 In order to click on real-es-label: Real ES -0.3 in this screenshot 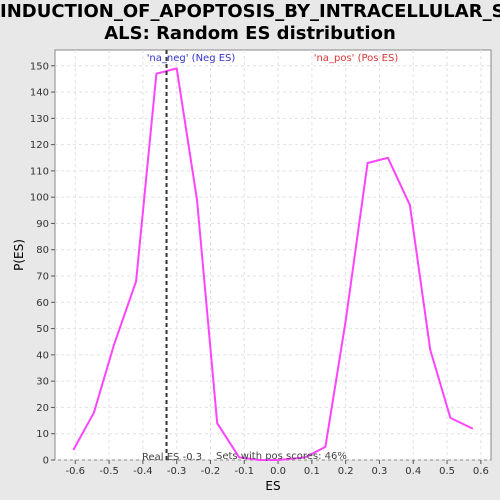, I will do `click(172, 457)`.